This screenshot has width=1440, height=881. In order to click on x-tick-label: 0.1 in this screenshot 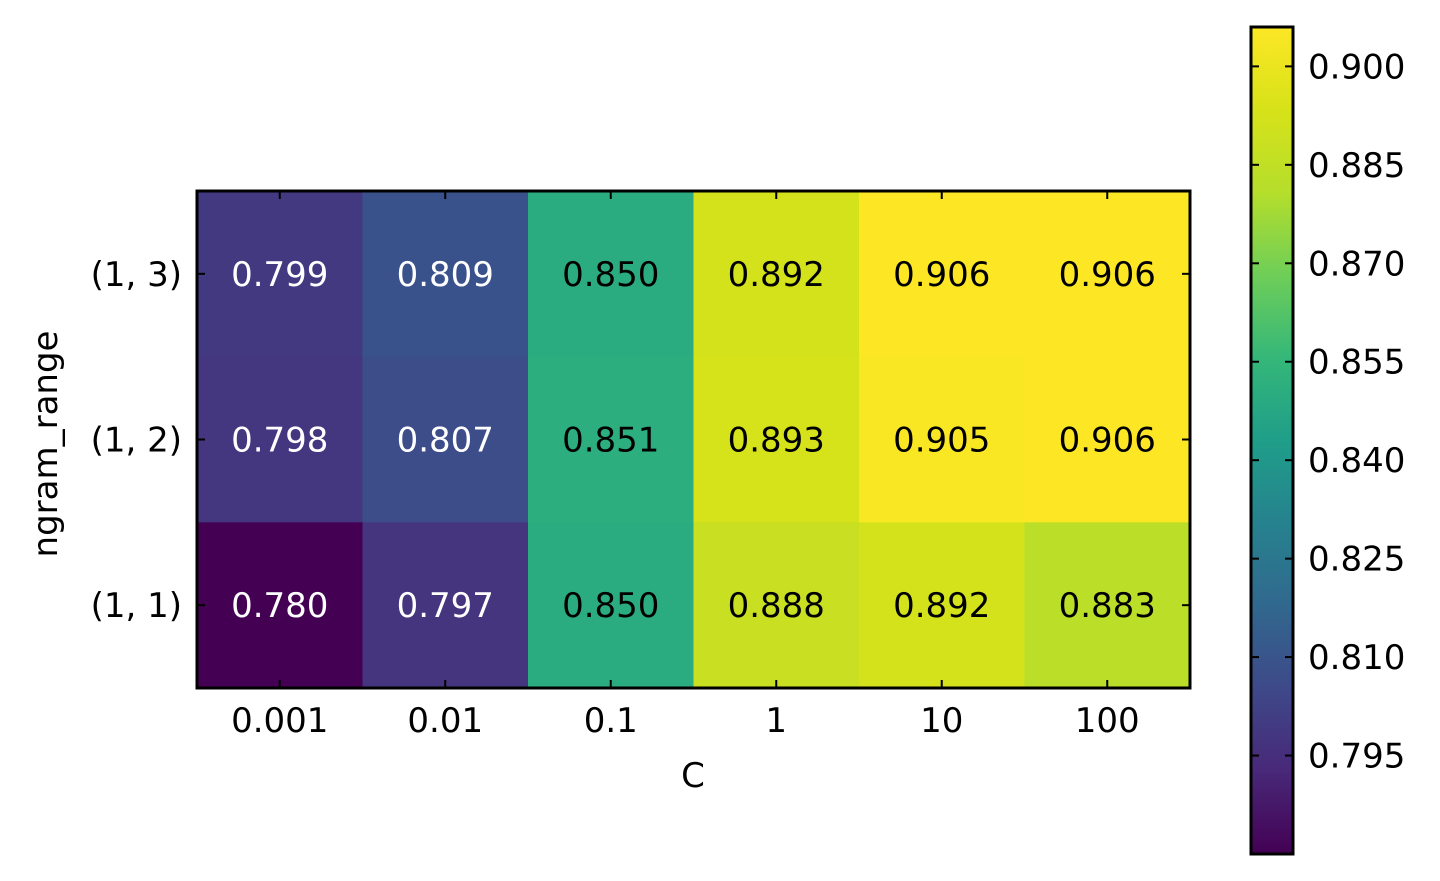, I will do `click(611, 721)`.